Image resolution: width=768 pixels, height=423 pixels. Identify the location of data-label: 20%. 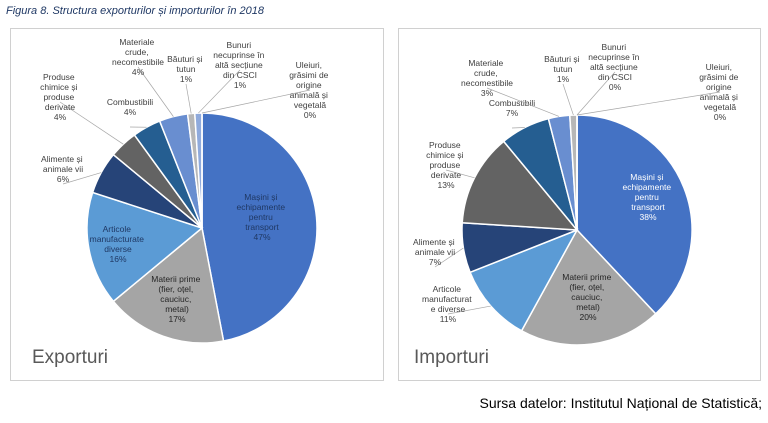
(587, 317).